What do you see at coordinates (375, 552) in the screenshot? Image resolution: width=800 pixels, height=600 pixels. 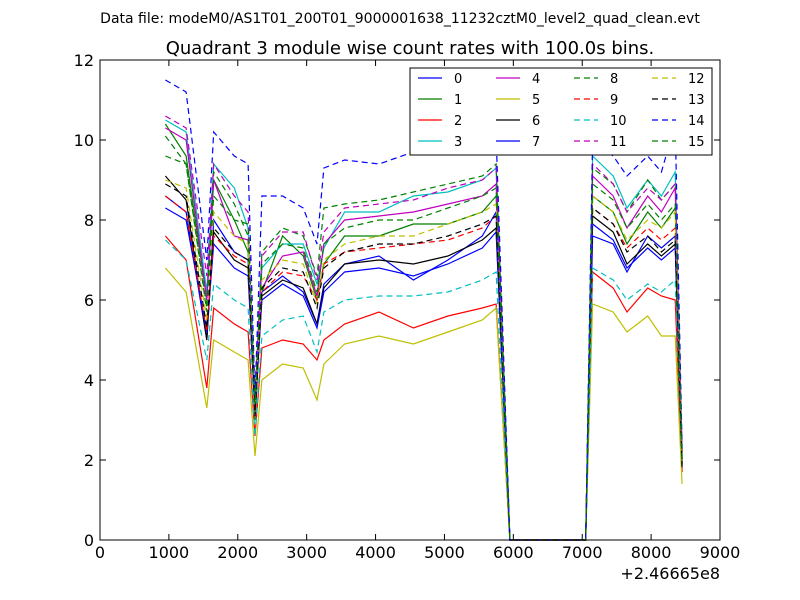 I see `x-tick-label: 4000` at bounding box center [375, 552].